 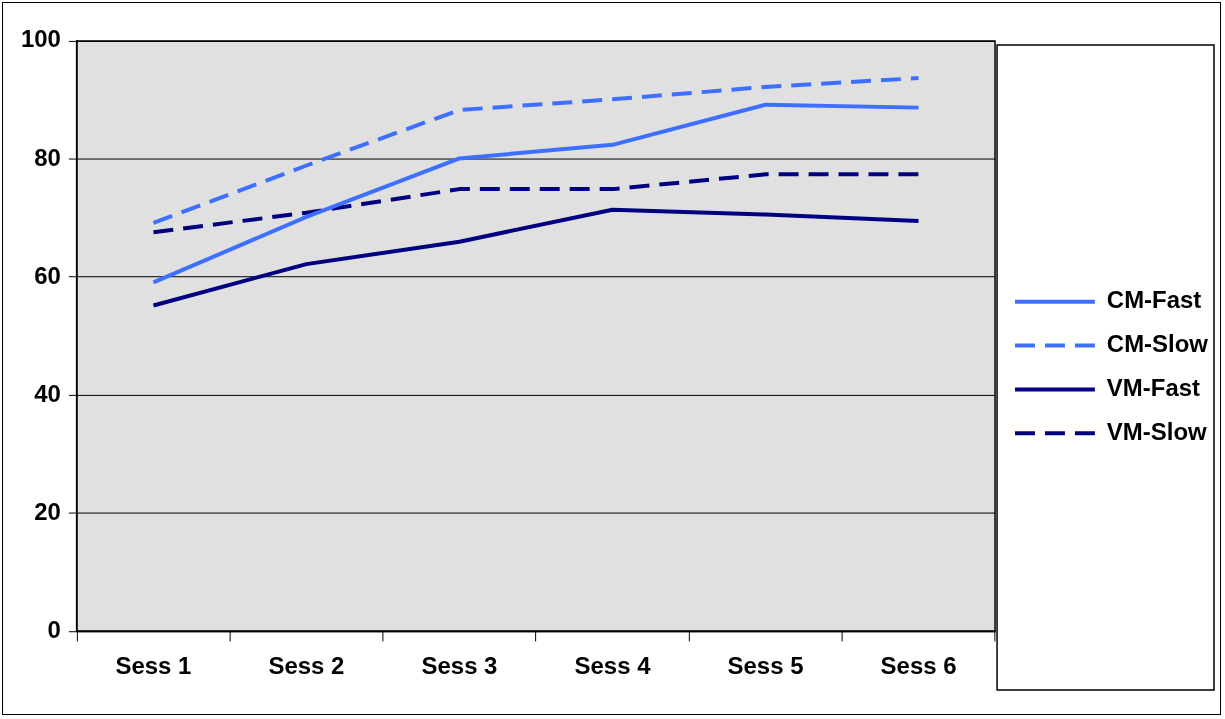 I want to click on y-tick-label: 60, so click(x=47, y=275).